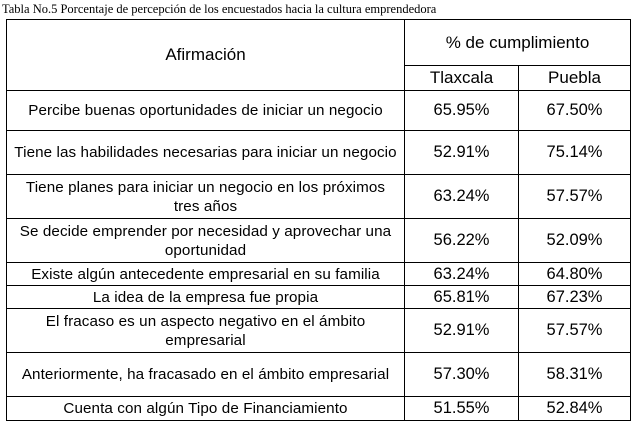  I want to click on row-tlaxcala-value: 65.95%, so click(461, 110).